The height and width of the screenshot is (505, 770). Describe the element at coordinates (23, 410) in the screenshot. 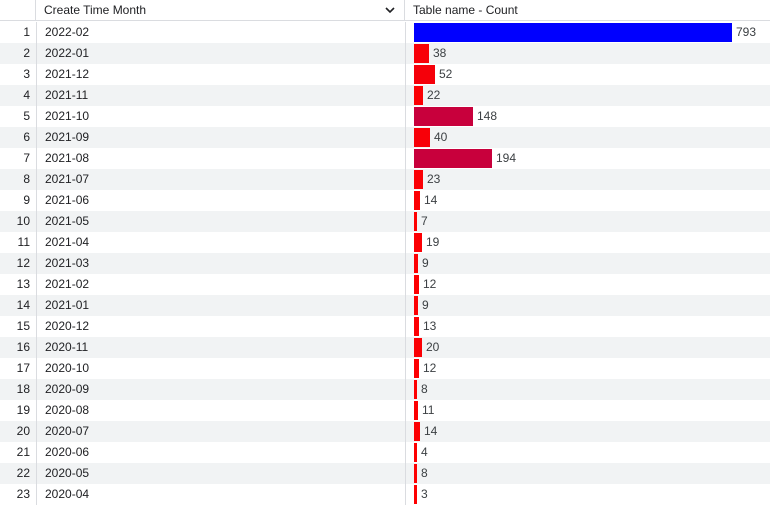

I see `row-number: 19` at that location.